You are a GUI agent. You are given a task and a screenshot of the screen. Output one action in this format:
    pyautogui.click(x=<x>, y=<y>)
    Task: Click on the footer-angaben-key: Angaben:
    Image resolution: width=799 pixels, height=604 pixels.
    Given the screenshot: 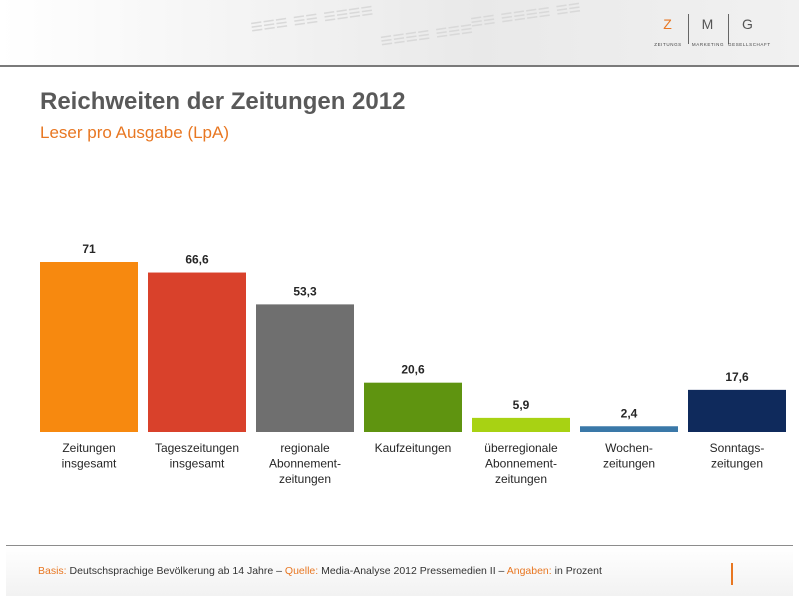 What is the action you would take?
    pyautogui.click(x=529, y=571)
    